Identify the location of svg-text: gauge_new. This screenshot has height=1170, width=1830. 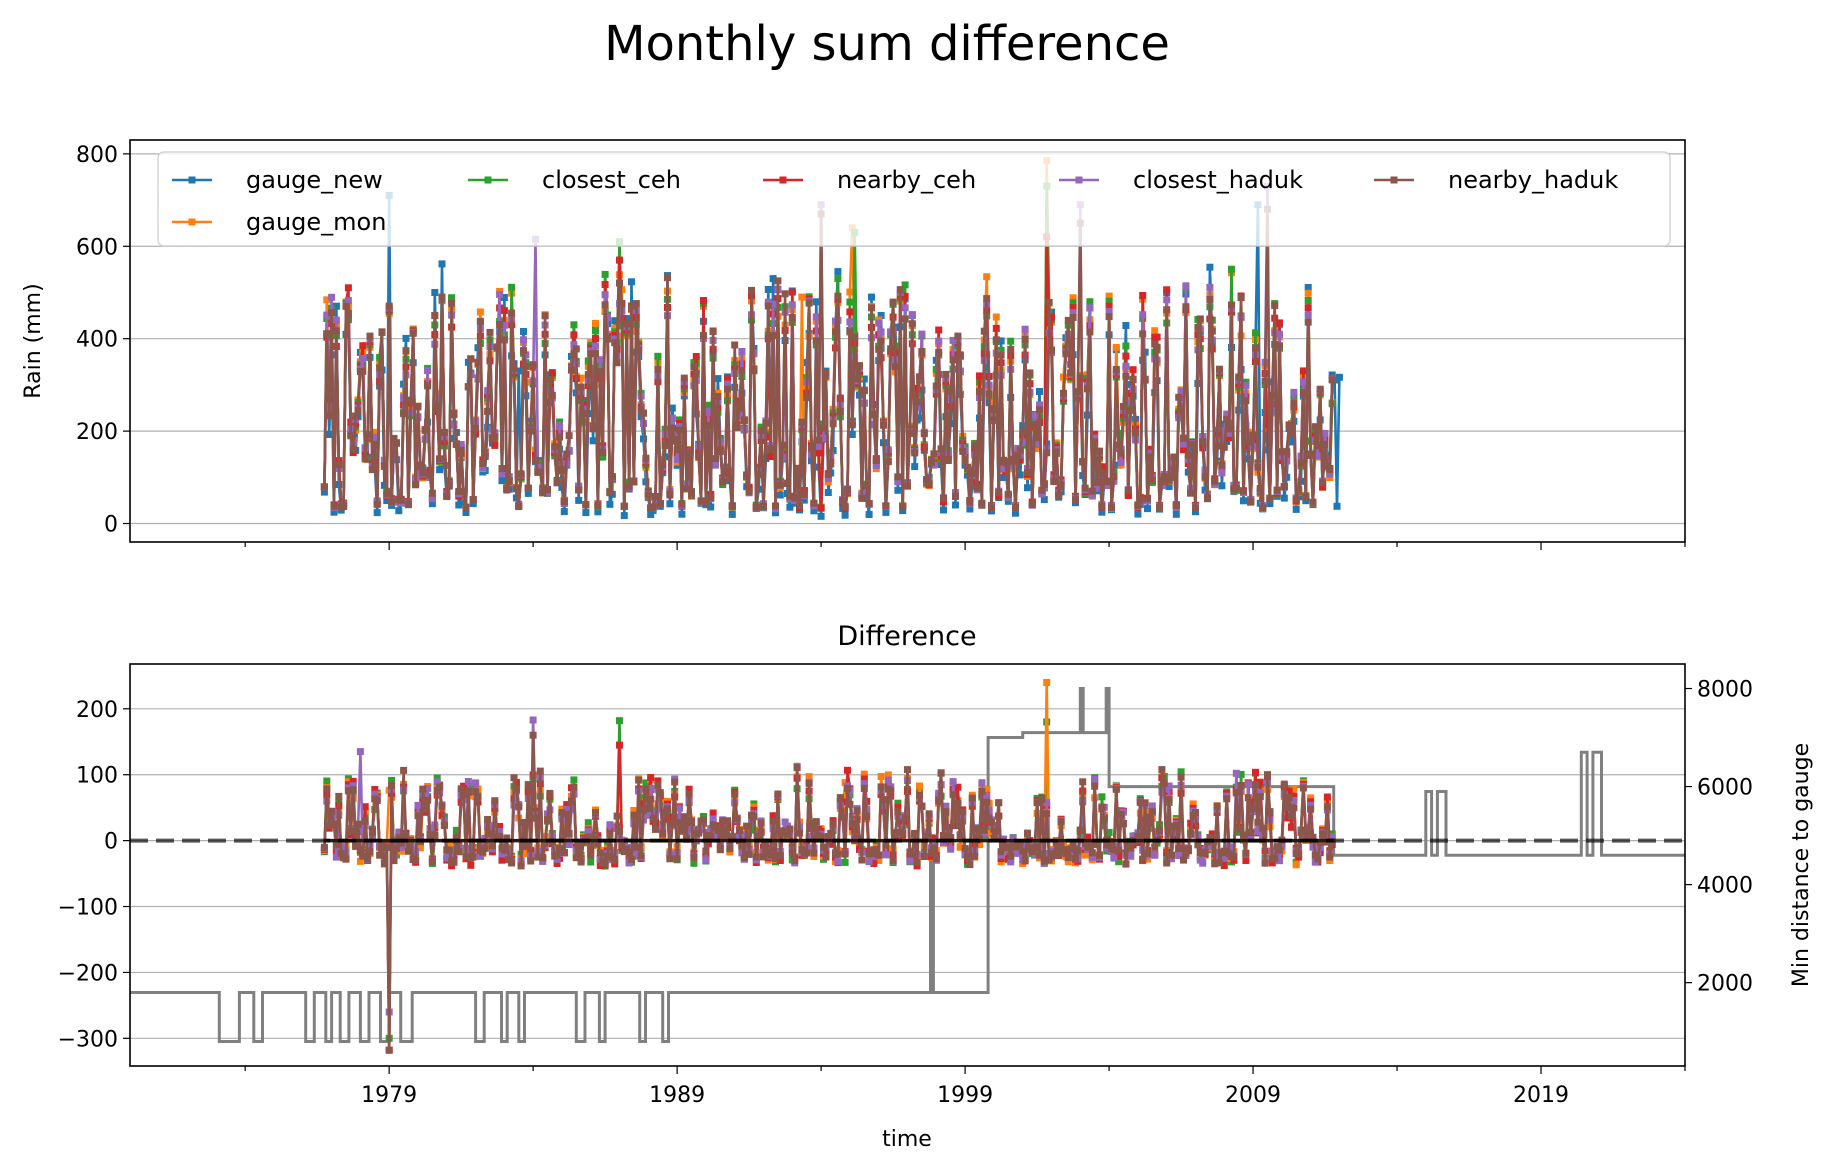
(314, 180).